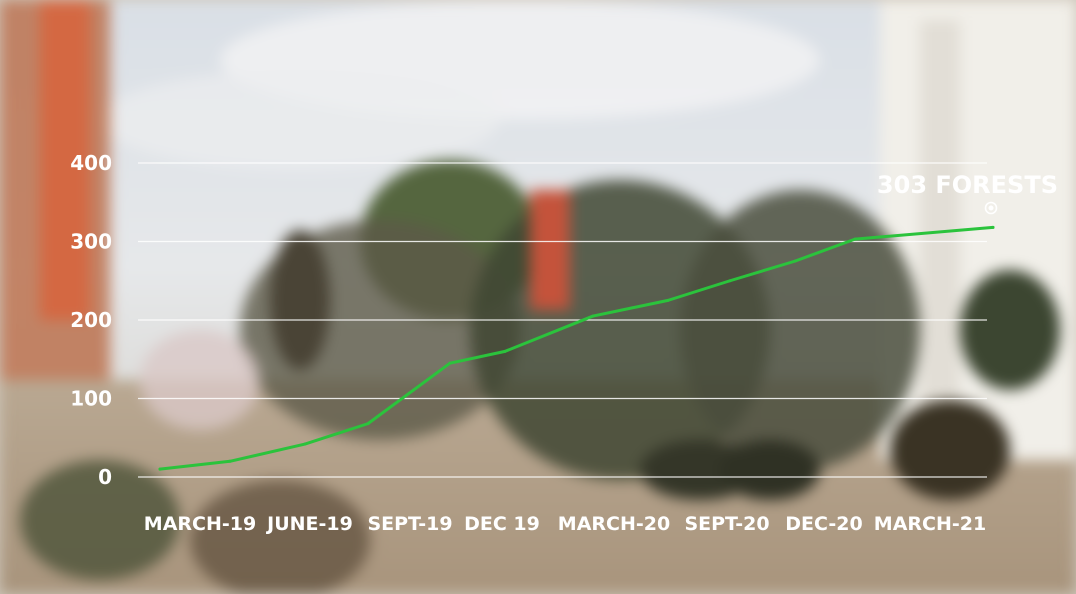 The height and width of the screenshot is (594, 1076). I want to click on callout-marker-dot, so click(991, 208).